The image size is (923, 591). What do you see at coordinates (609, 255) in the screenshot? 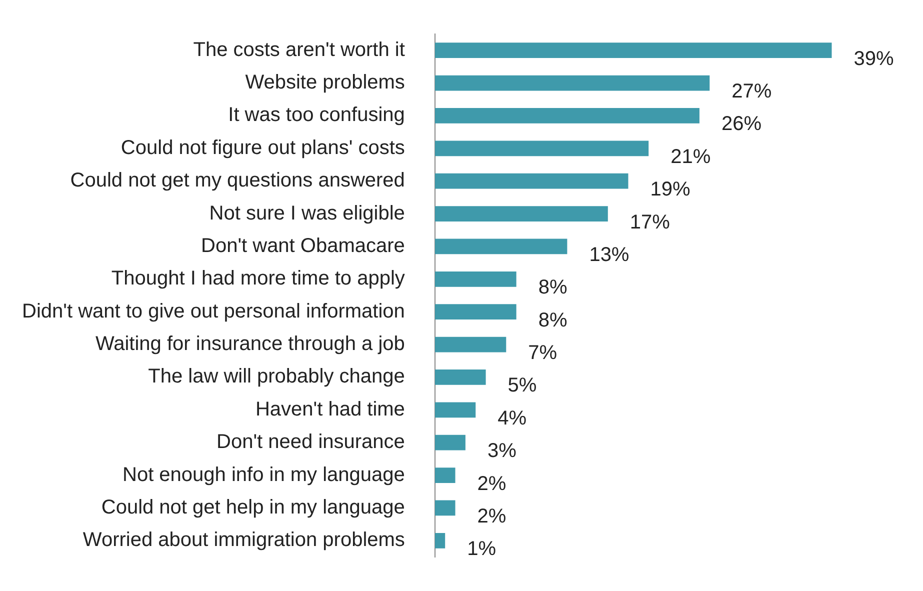
I see `data-label: 13%` at bounding box center [609, 255].